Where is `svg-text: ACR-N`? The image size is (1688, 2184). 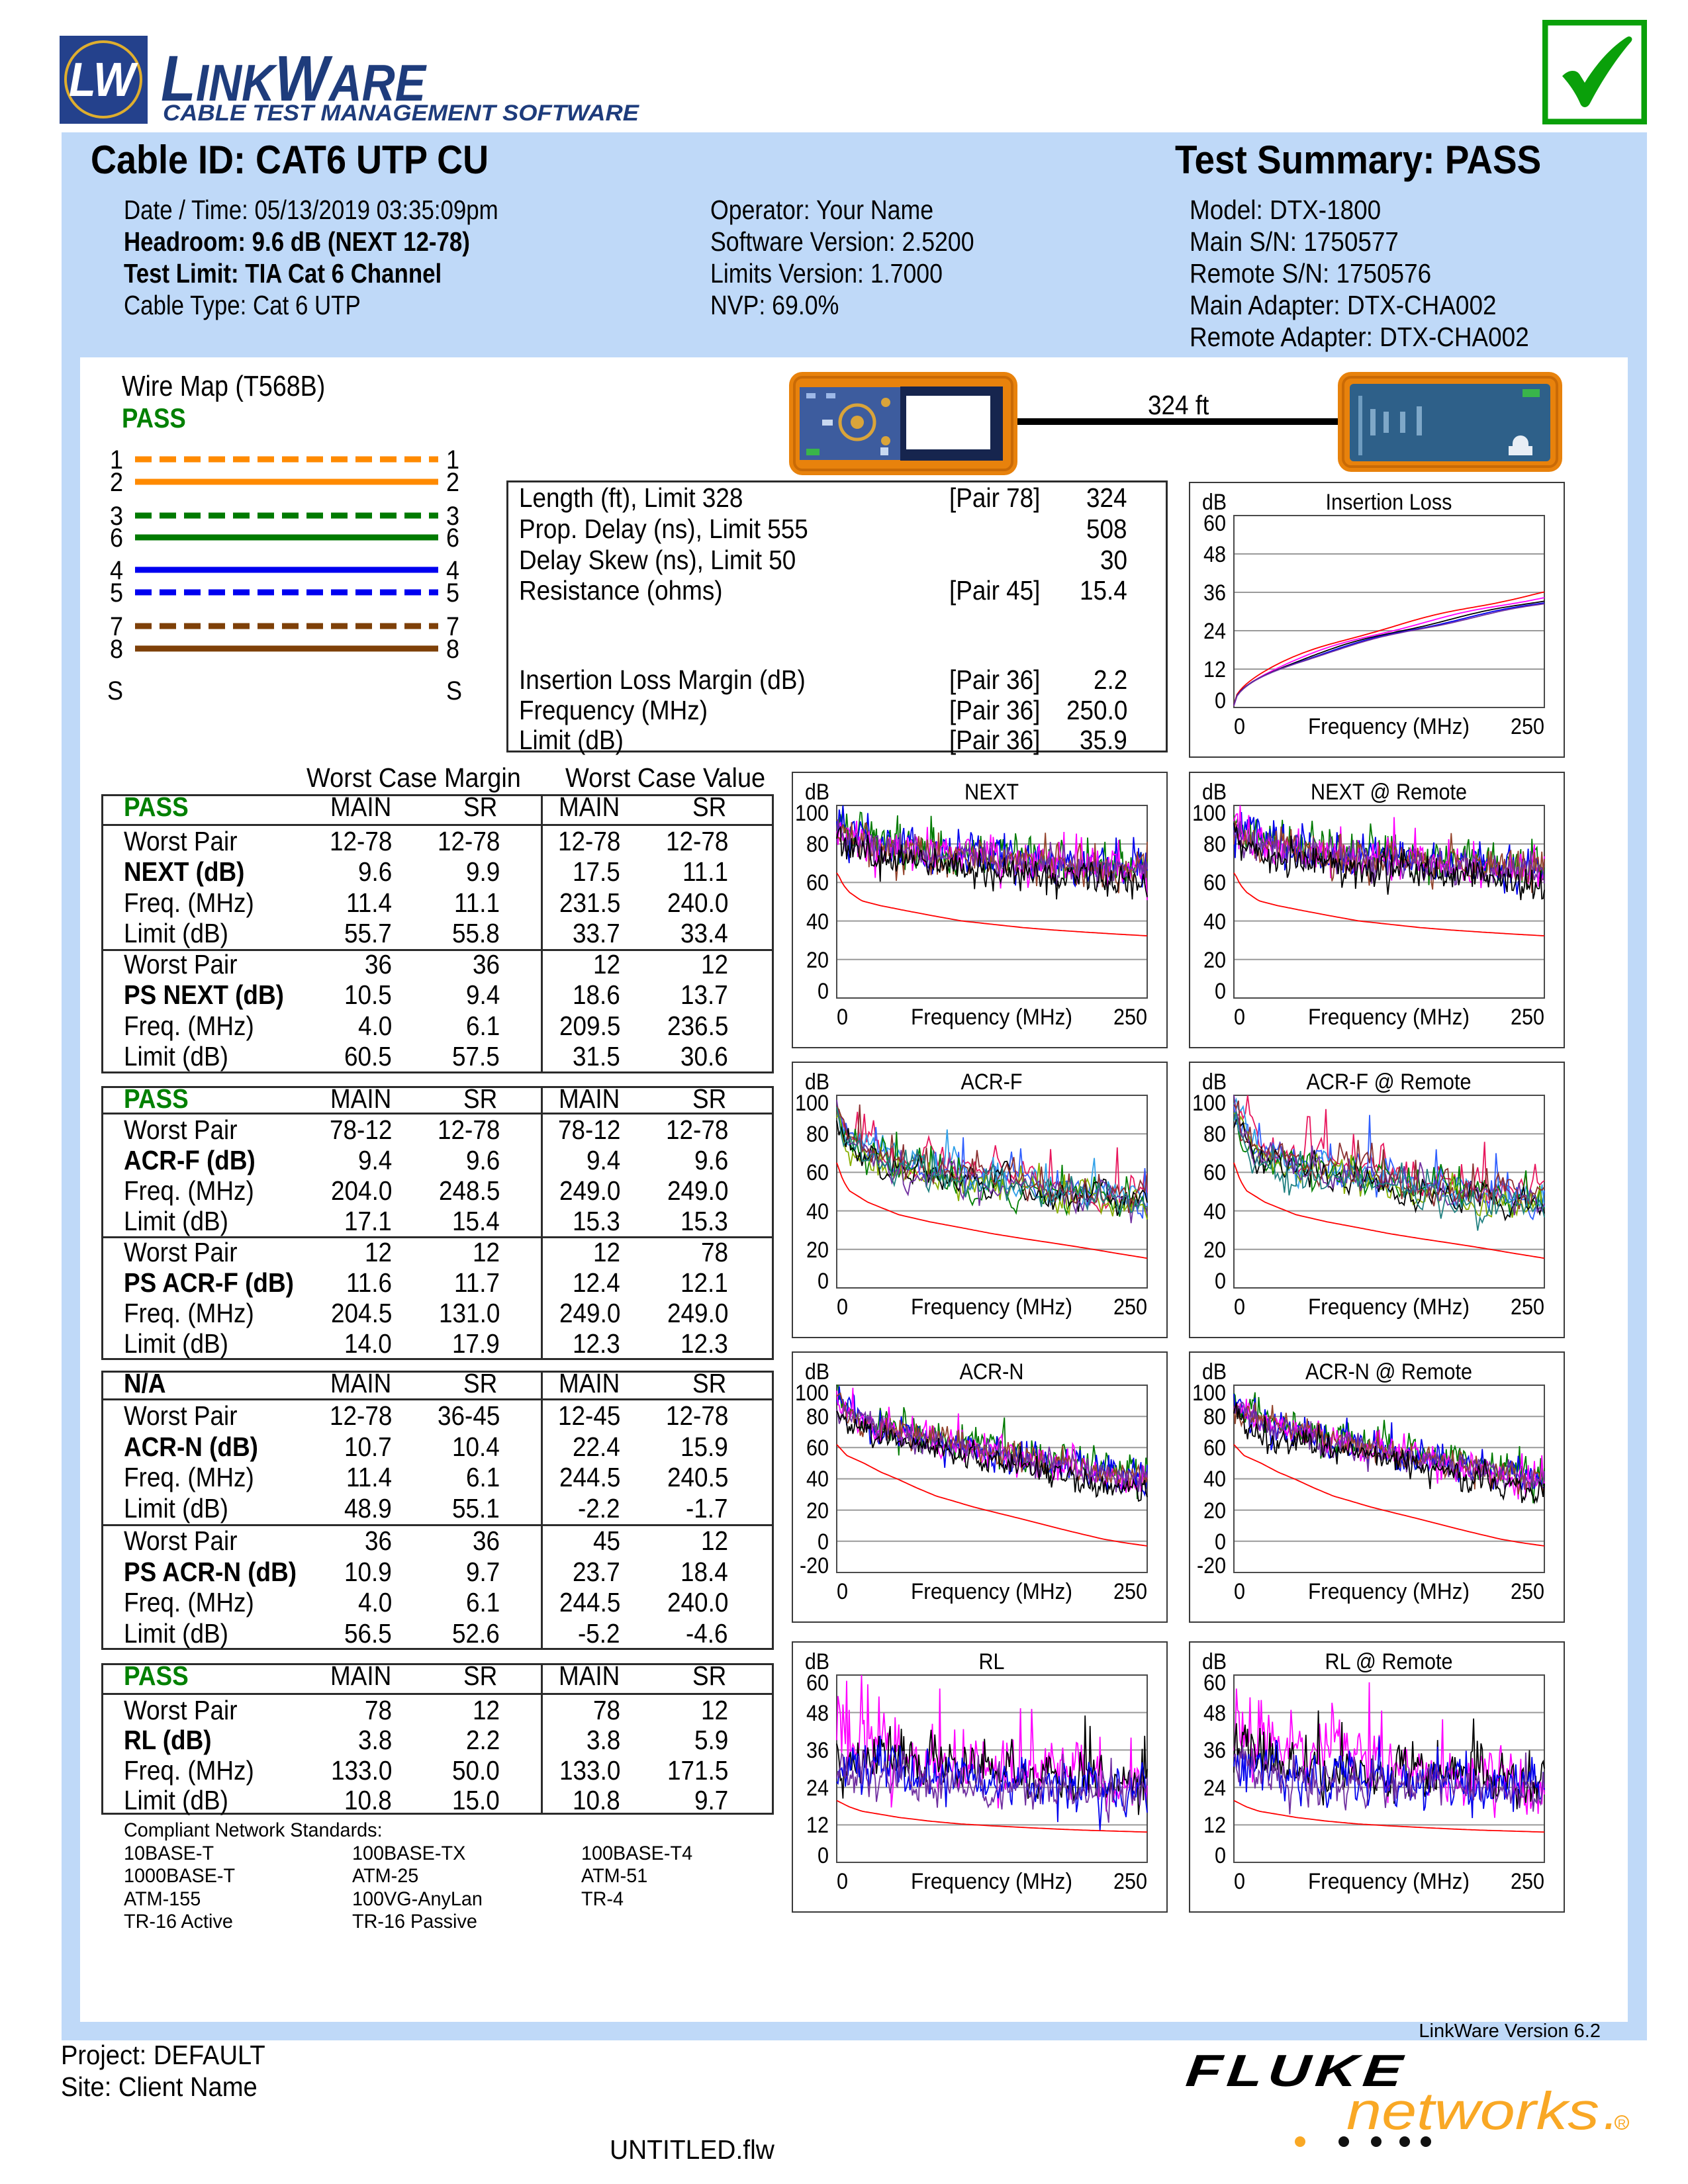 svg-text: ACR-N is located at coordinates (992, 1372).